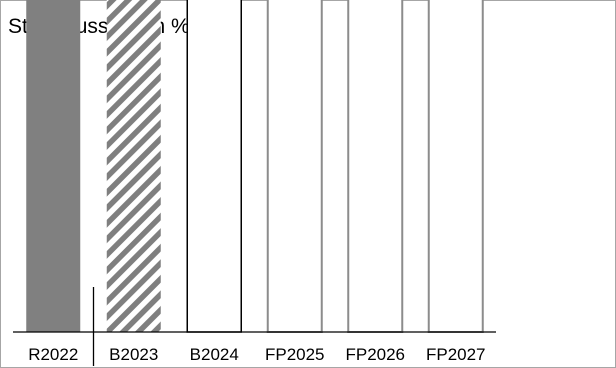 The height and width of the screenshot is (368, 616). I want to click on tick-label-FP2025: FP2025, so click(295, 354).